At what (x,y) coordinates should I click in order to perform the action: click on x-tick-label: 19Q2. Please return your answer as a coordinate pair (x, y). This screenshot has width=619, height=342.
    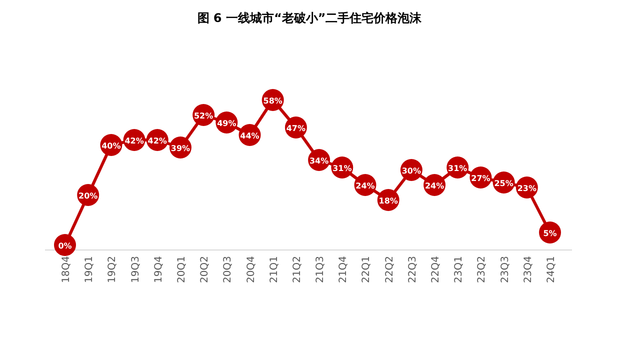
    Looking at the image, I should click on (112, 269).